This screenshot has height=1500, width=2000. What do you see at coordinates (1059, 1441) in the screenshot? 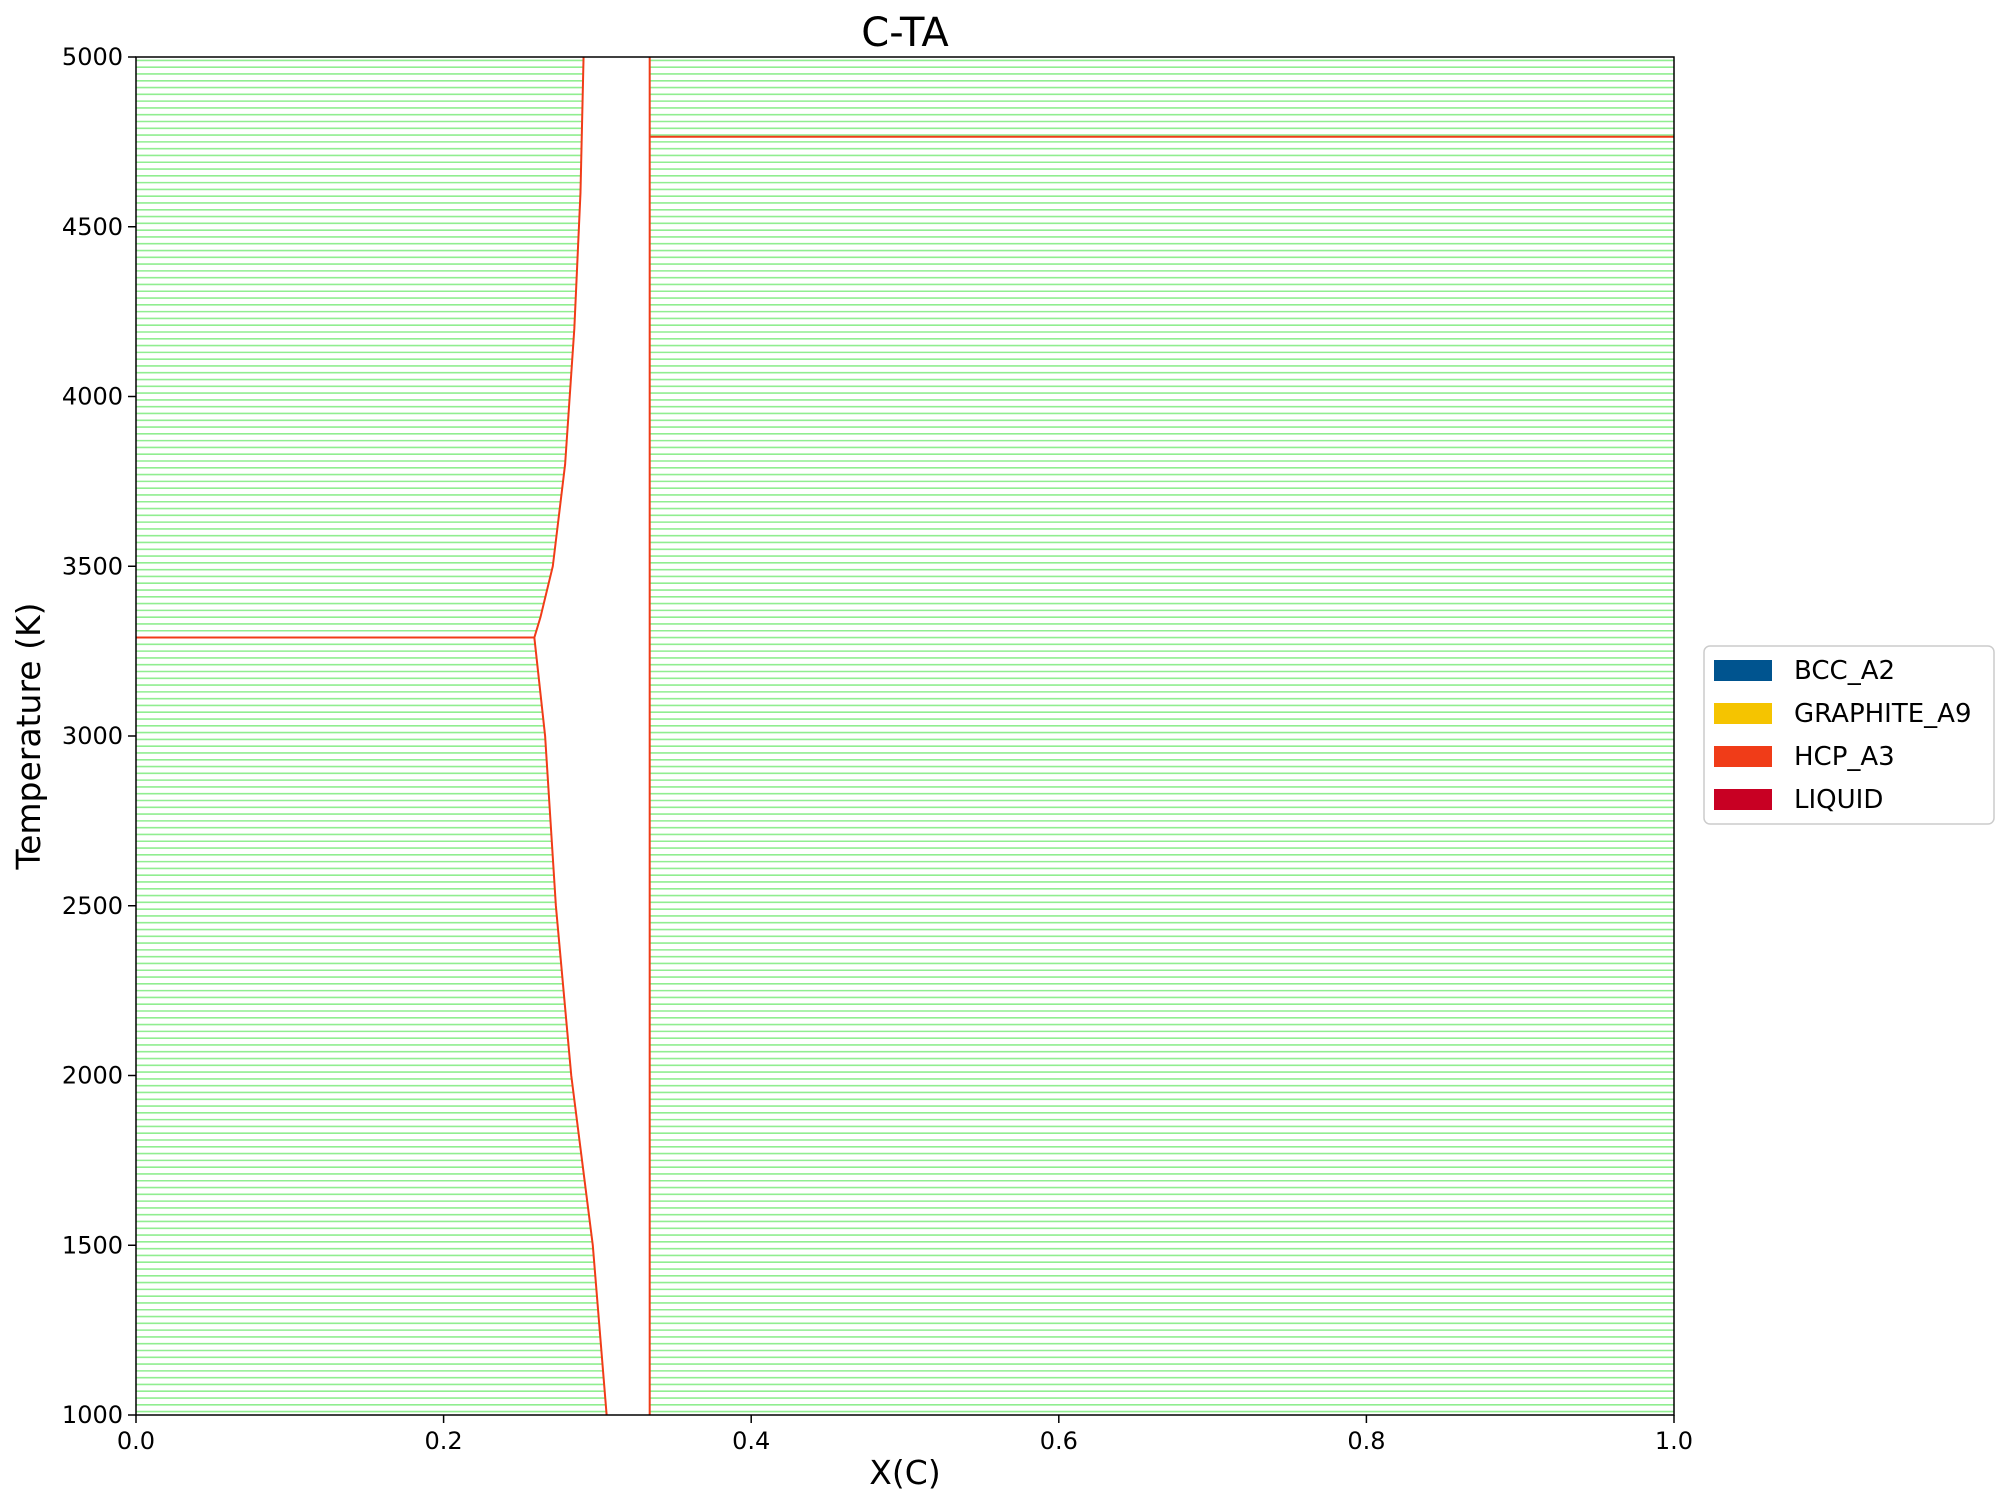
I see `x-tick-label: 0.6` at bounding box center [1059, 1441].